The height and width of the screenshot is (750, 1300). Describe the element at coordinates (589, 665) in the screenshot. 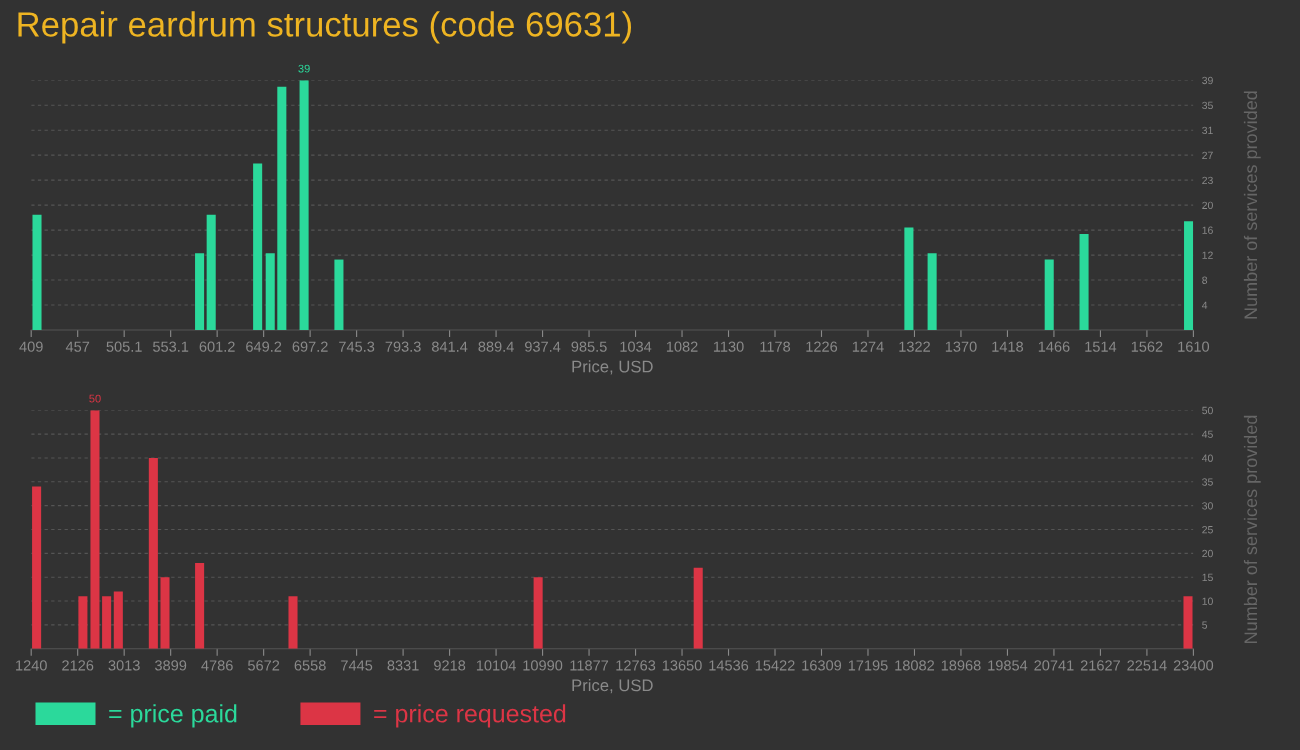

I see `x-tick-label: 11877` at that location.